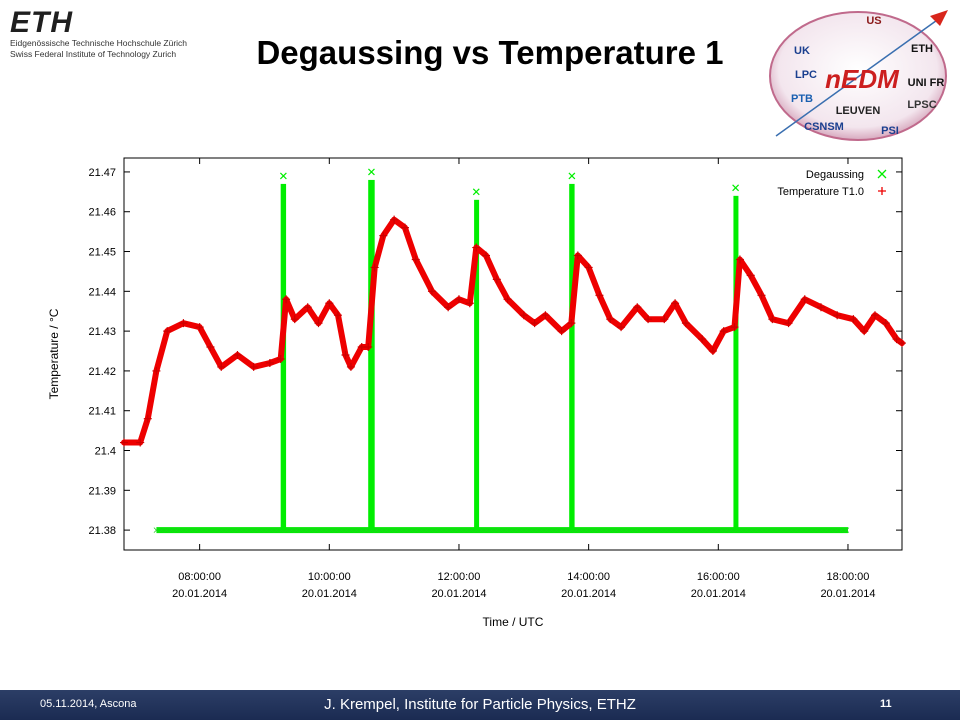 Image resolution: width=960 pixels, height=720 pixels. Describe the element at coordinates (88, 704) in the screenshot. I see `footer-date-location: 05.11.2014, Ascona` at that location.